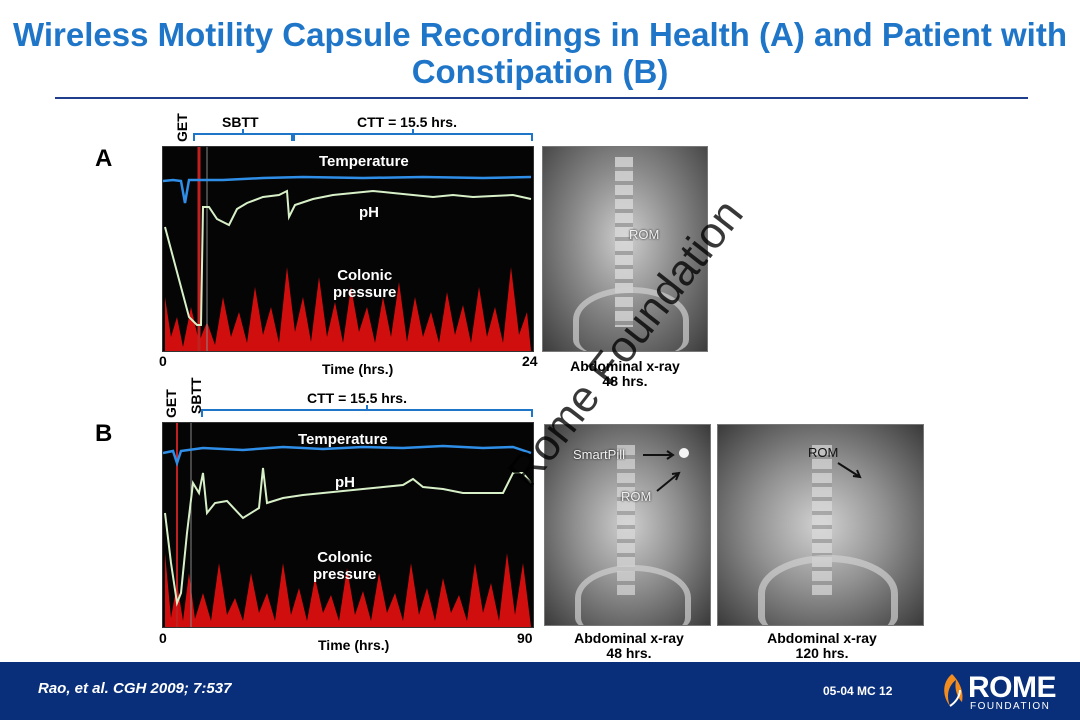 This screenshot has height=720, width=1080. I want to click on footer-bar, so click(540, 691).